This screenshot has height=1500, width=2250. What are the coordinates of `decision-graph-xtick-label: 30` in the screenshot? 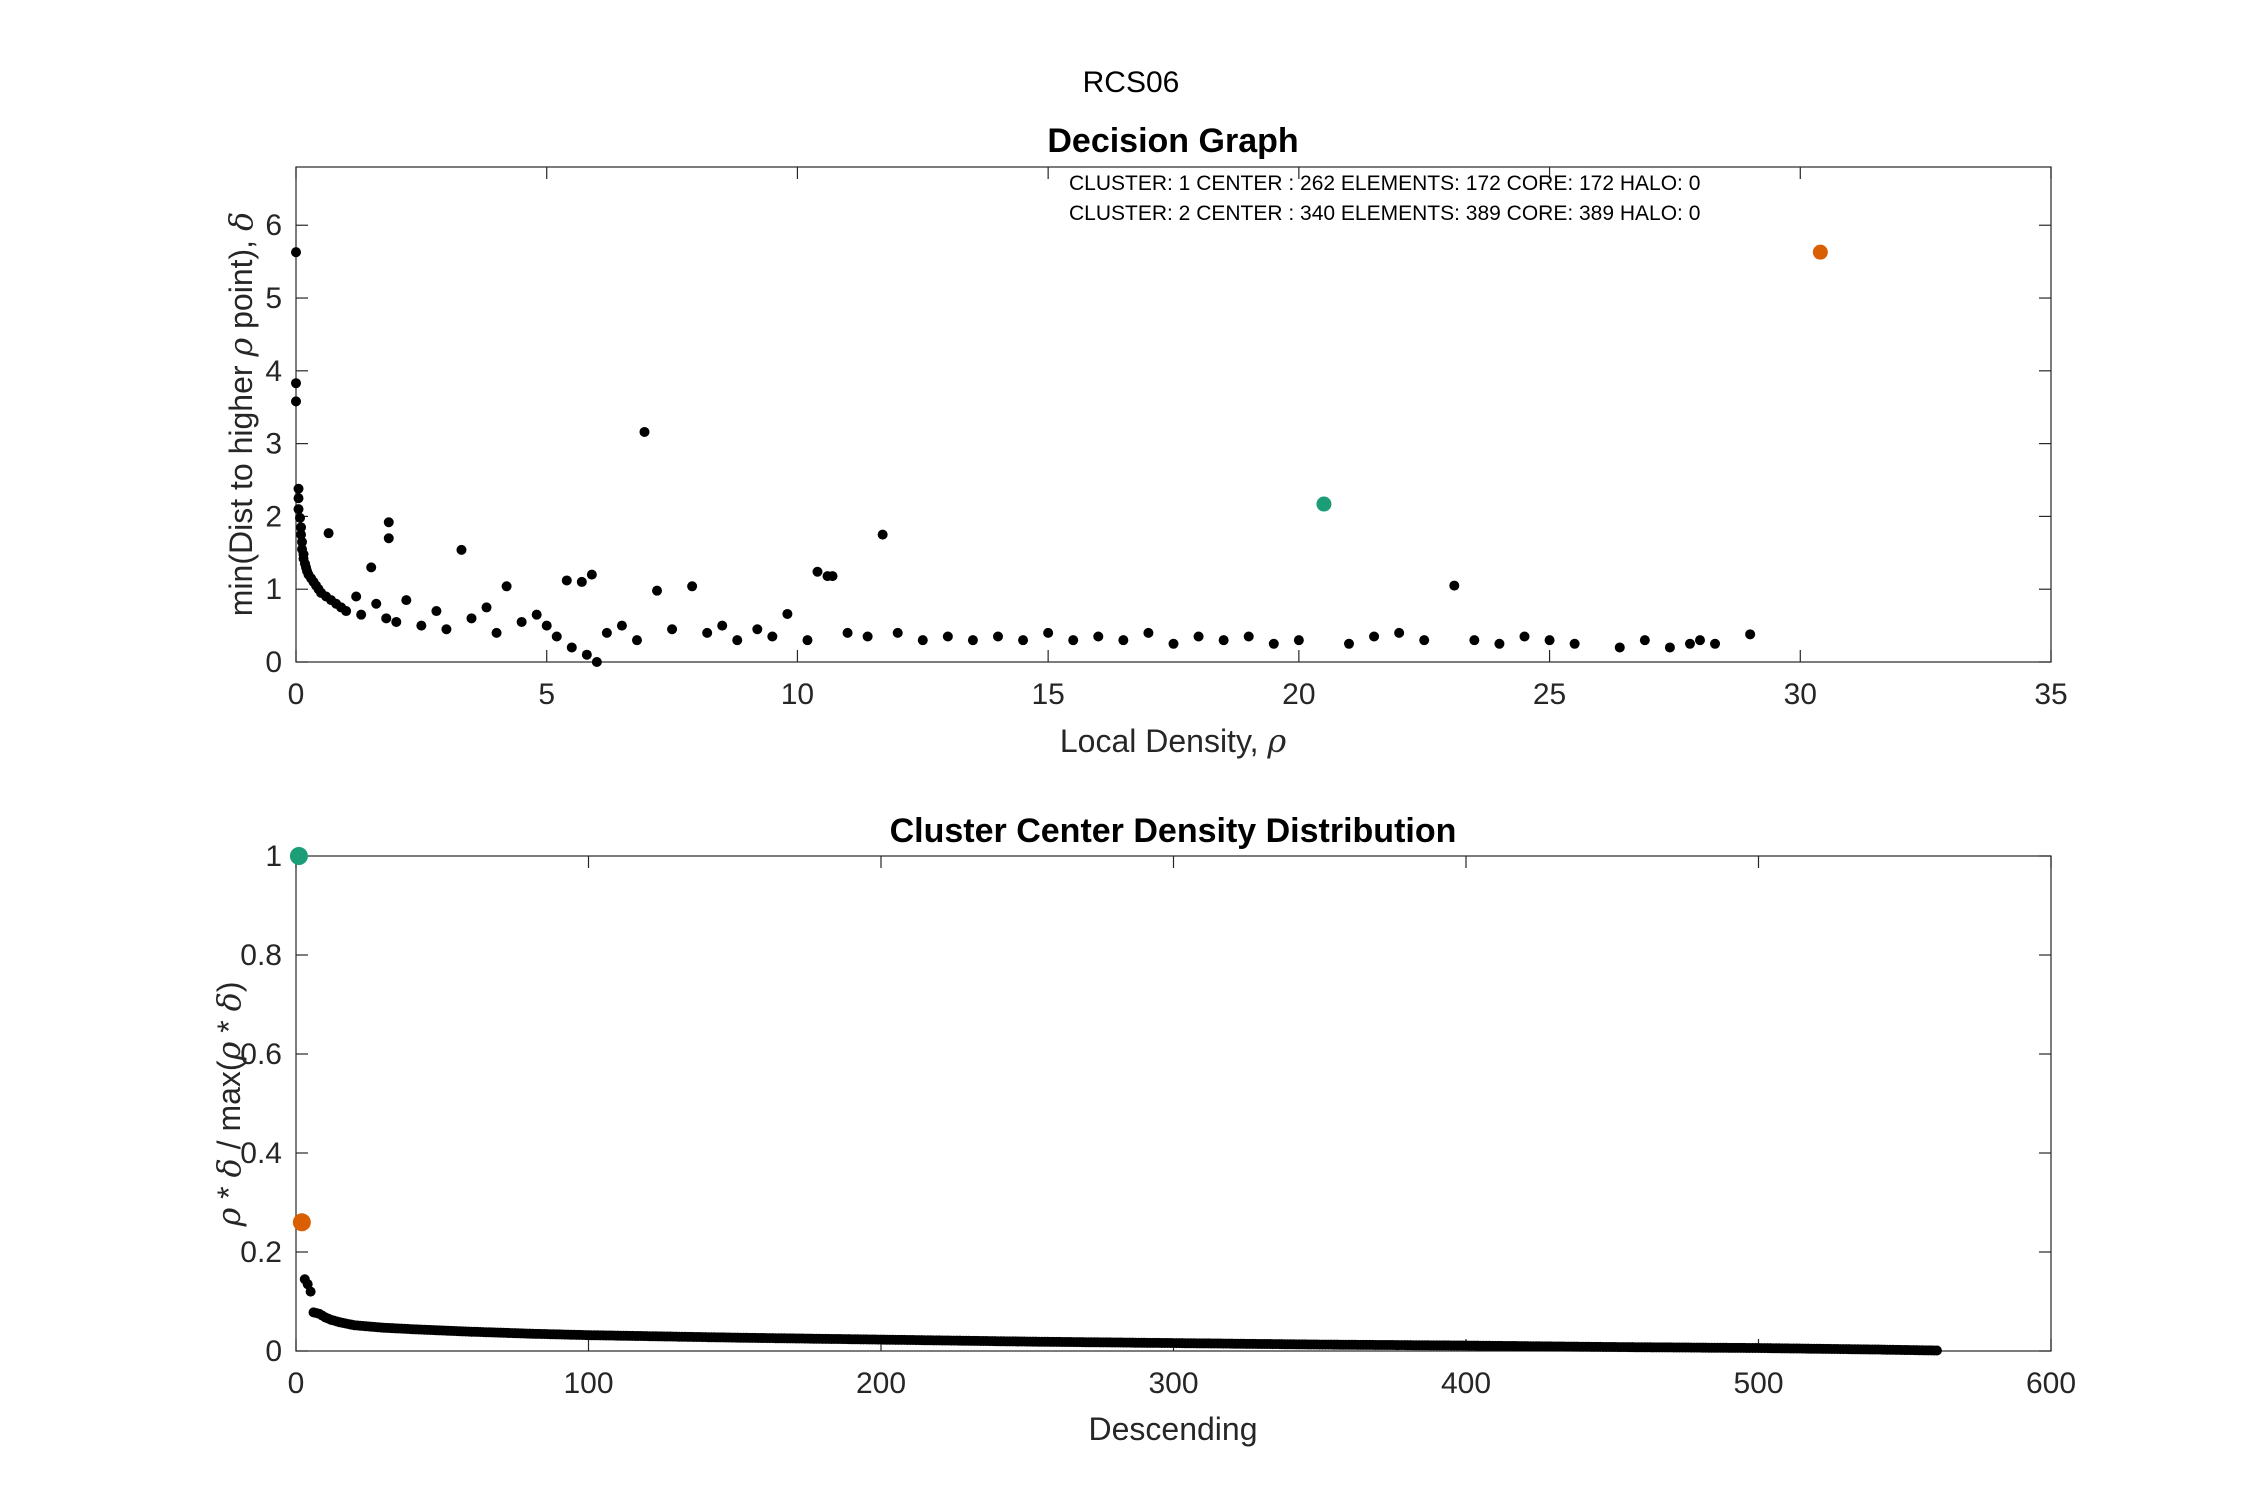 It's located at (1800, 694).